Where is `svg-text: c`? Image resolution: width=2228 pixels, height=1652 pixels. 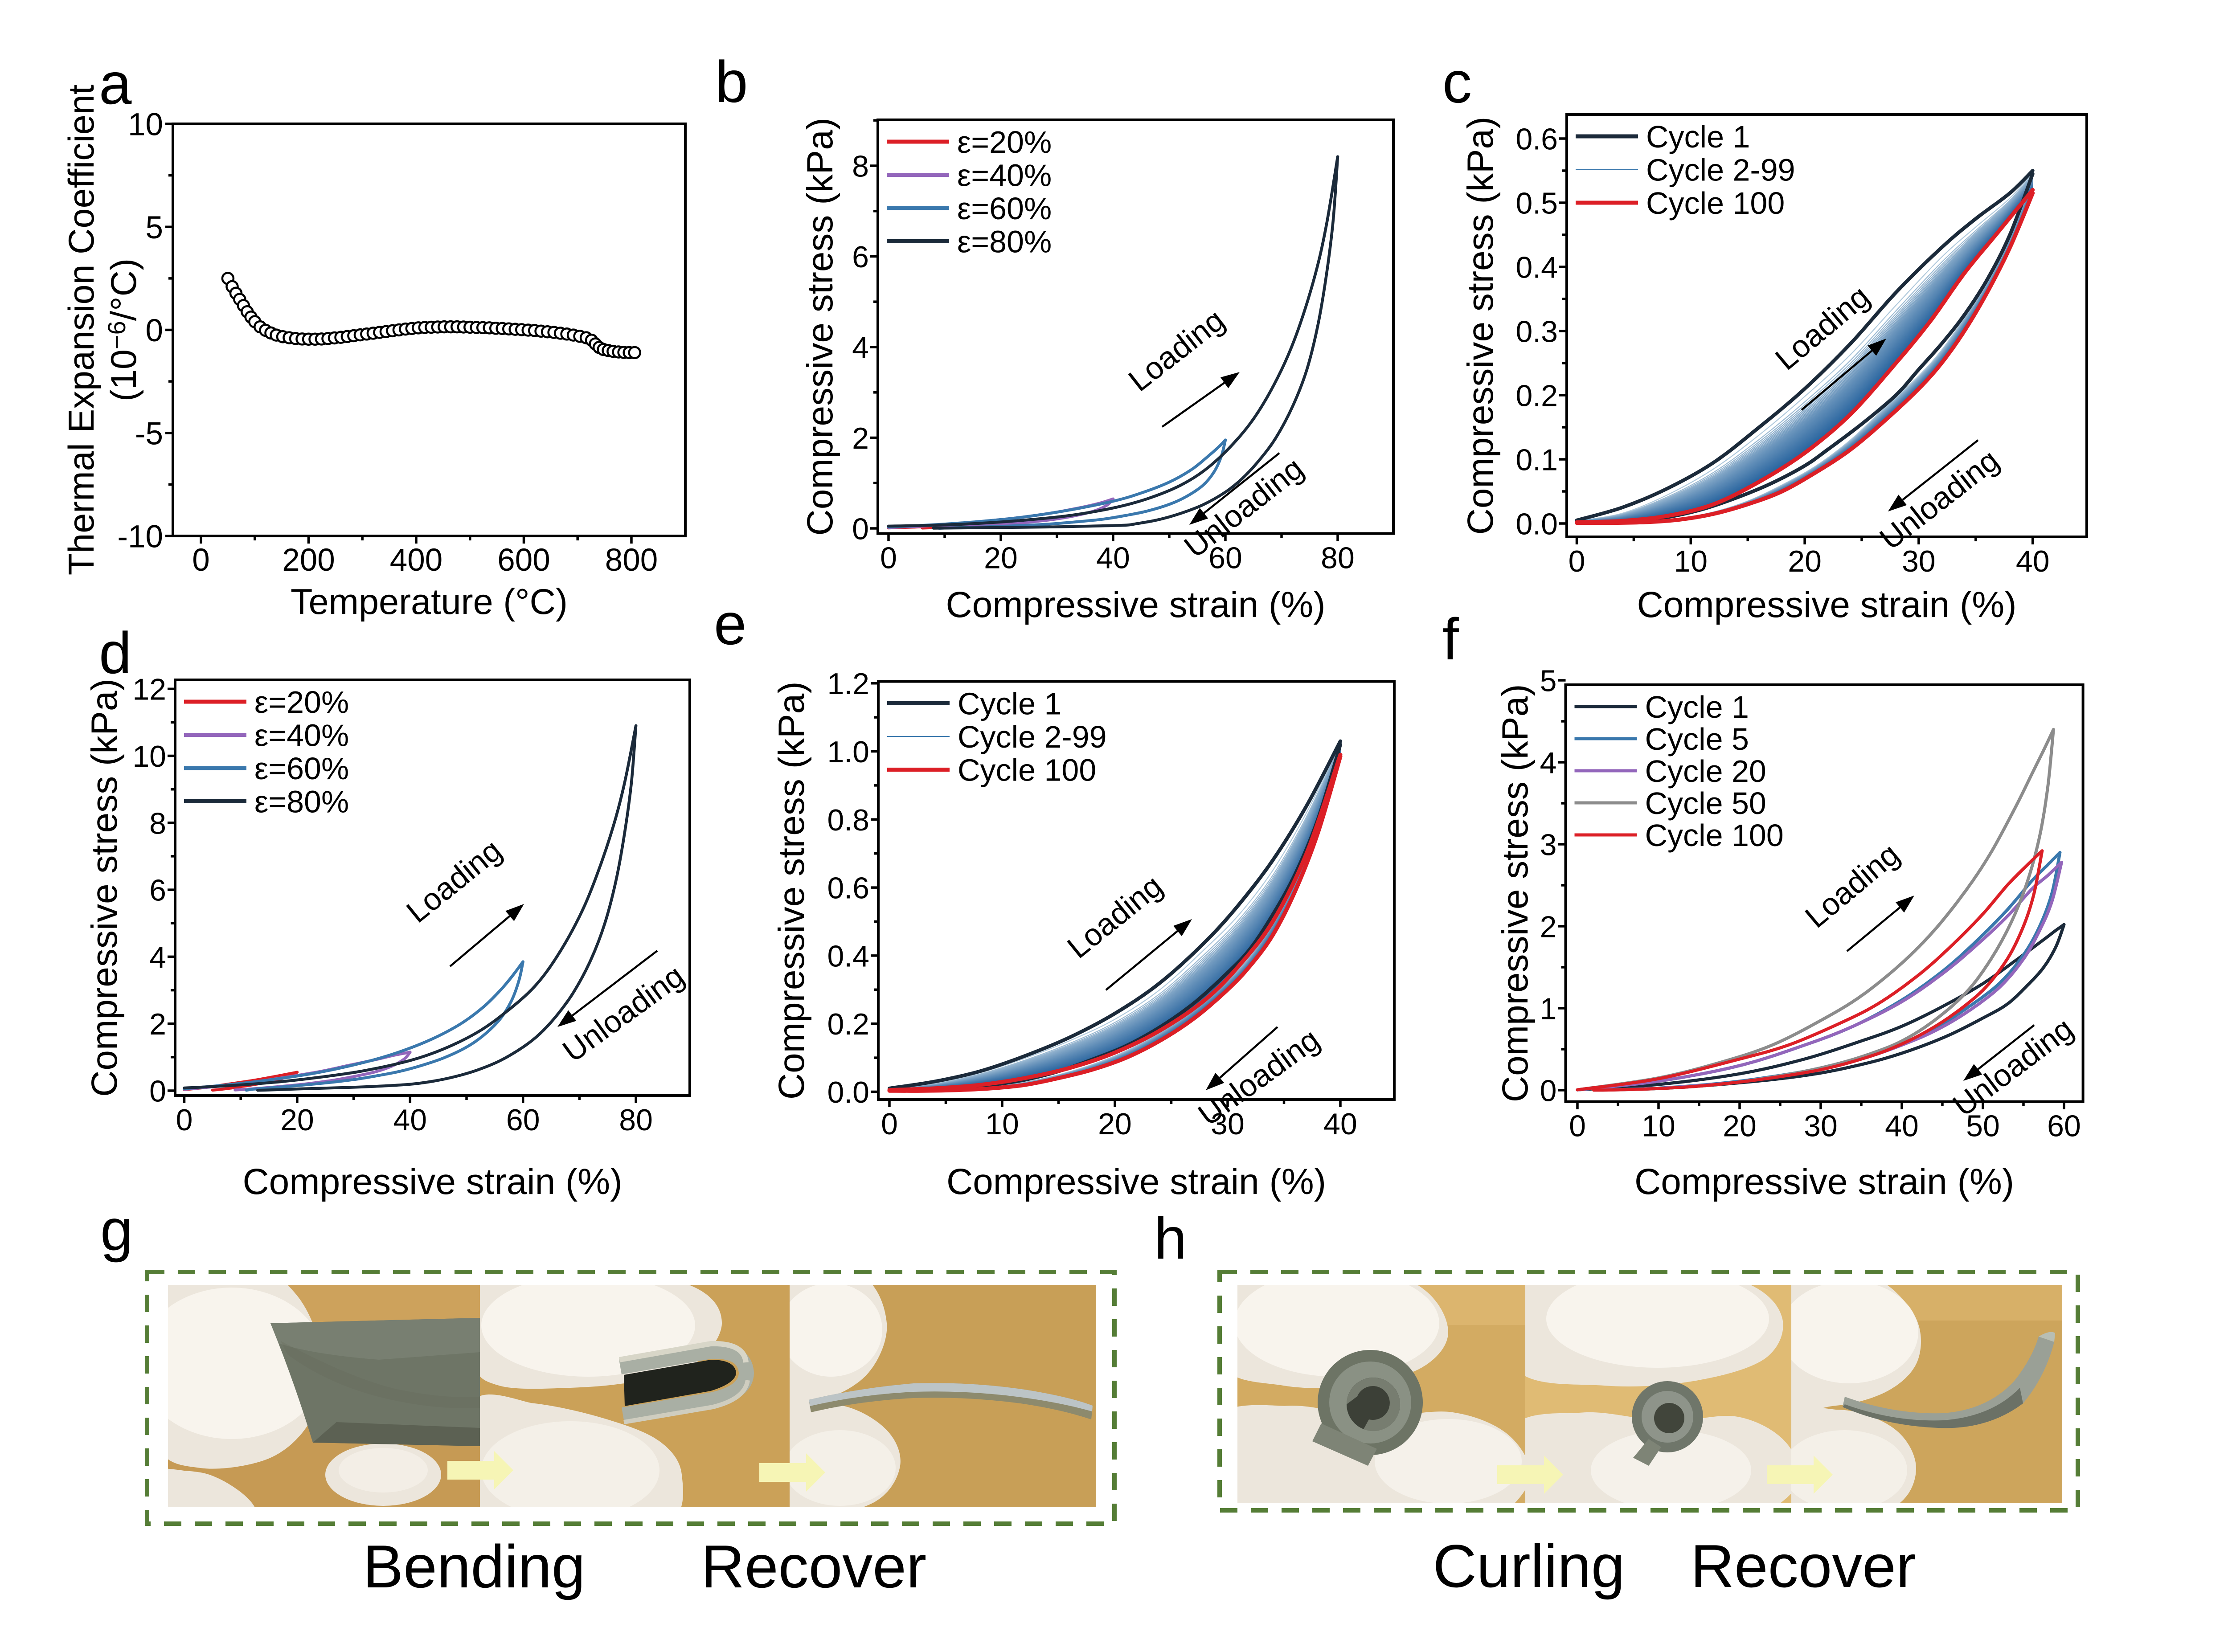
svg-text: c is located at coordinates (1457, 82).